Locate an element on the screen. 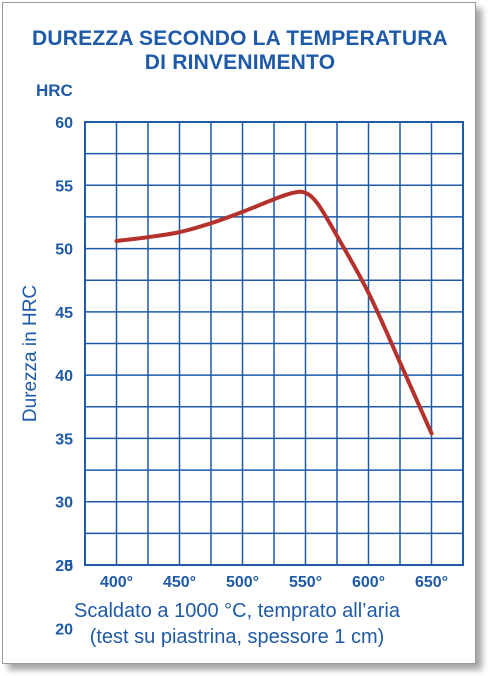  y-tick-label: 30 is located at coordinates (64, 503).